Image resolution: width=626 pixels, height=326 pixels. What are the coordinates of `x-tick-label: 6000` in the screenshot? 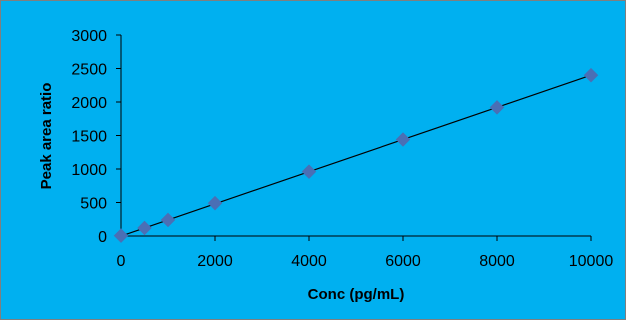 It's located at (403, 261).